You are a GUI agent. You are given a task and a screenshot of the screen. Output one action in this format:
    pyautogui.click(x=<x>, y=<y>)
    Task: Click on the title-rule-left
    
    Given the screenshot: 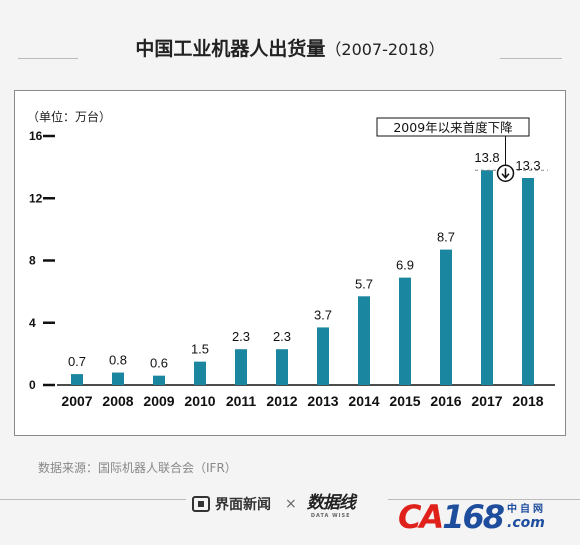 What is the action you would take?
    pyautogui.click(x=48, y=58)
    